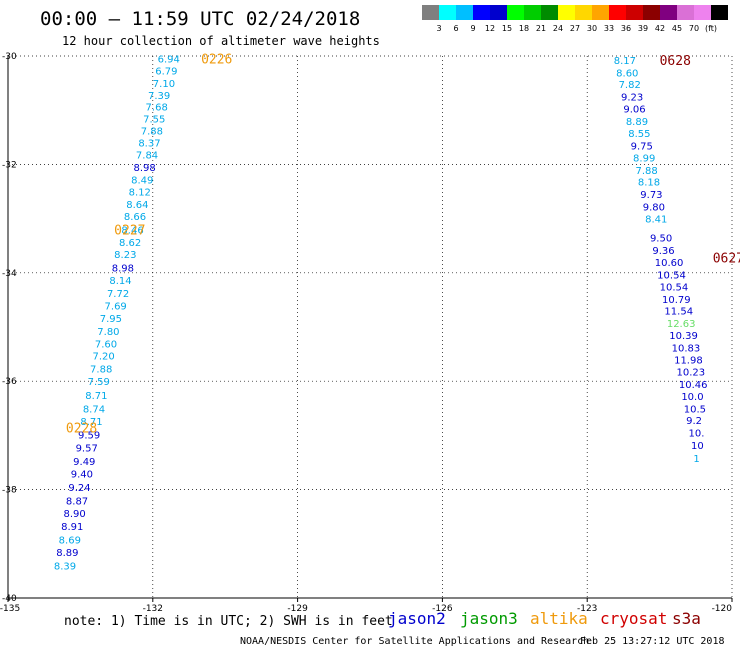 Image resolution: width=740 pixels, height=650 pixels. What do you see at coordinates (651, 195) in the screenshot?
I see `wave-height-value: 9.73` at bounding box center [651, 195].